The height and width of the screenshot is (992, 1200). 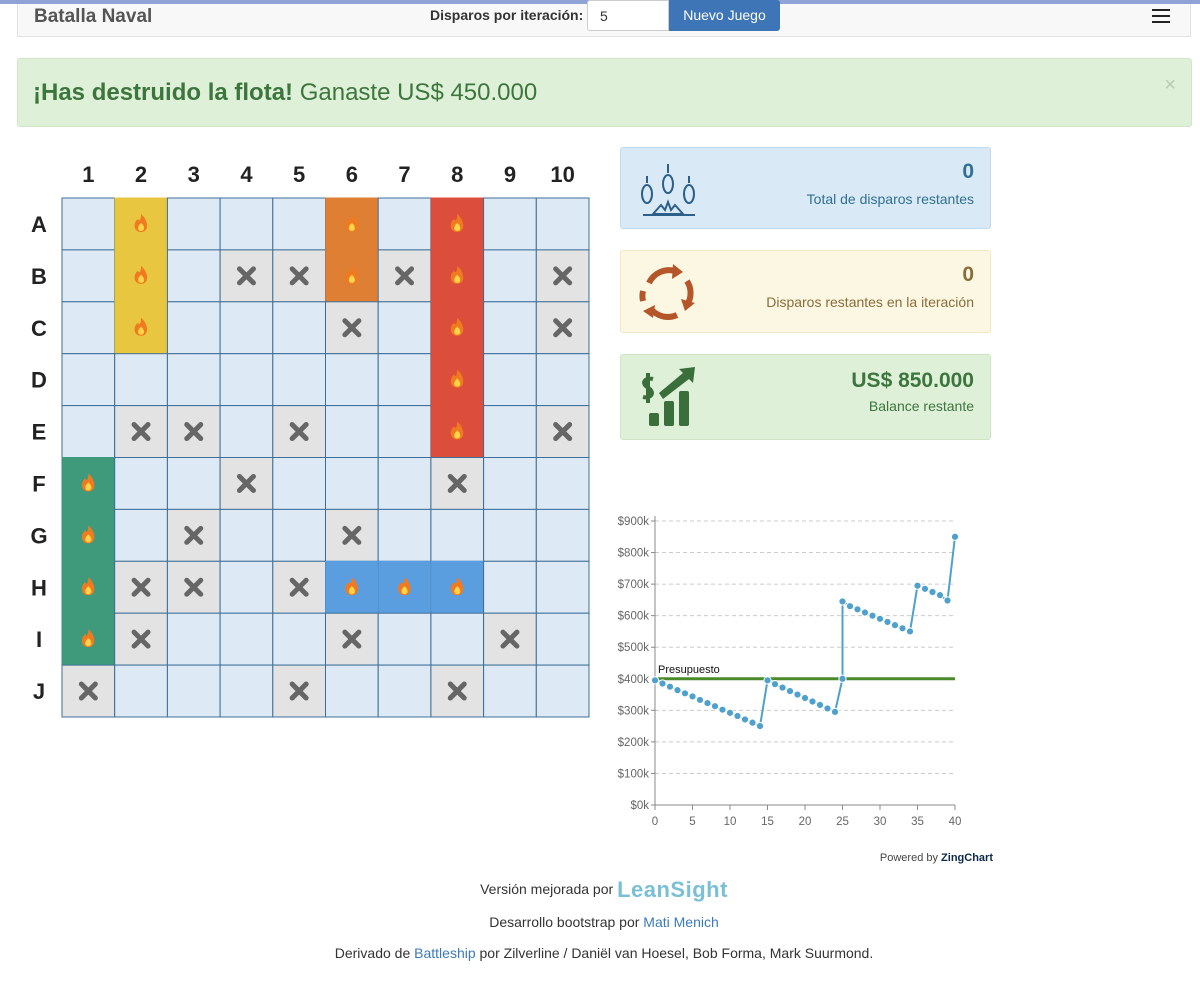 What do you see at coordinates (445, 953) in the screenshot?
I see `battleship-link: Battleship` at bounding box center [445, 953].